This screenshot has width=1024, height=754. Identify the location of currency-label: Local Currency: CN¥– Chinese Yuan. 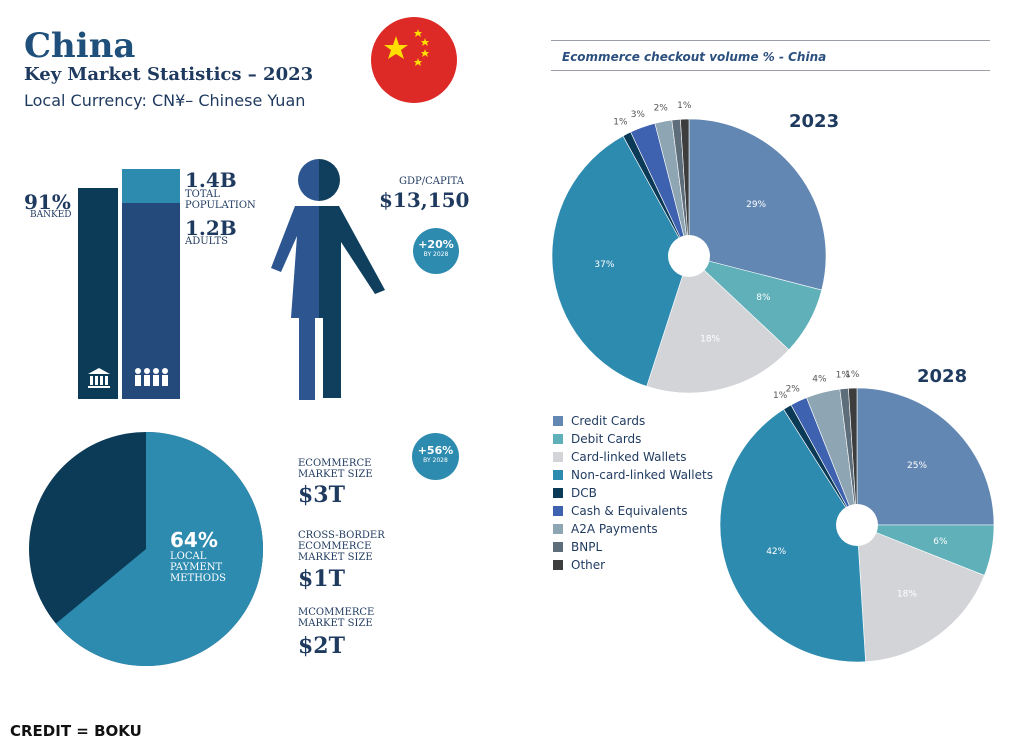
(165, 100).